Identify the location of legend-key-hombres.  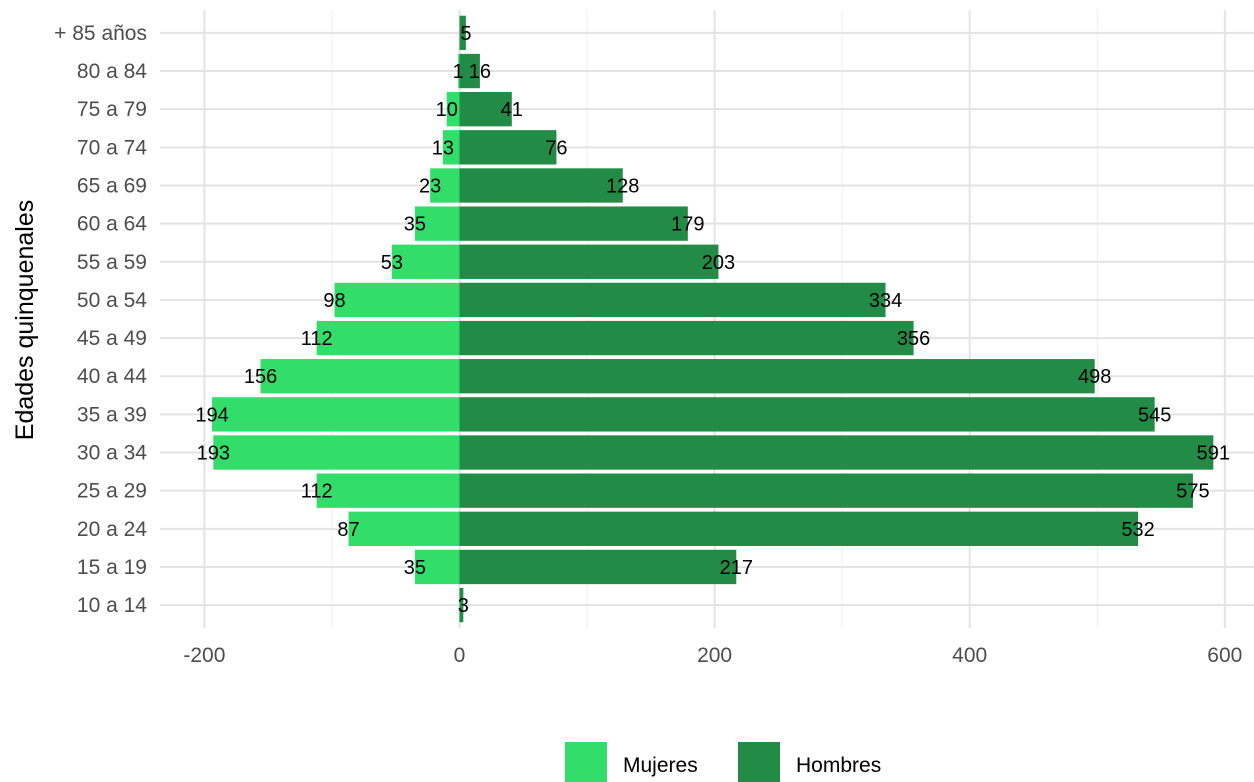
(759, 762).